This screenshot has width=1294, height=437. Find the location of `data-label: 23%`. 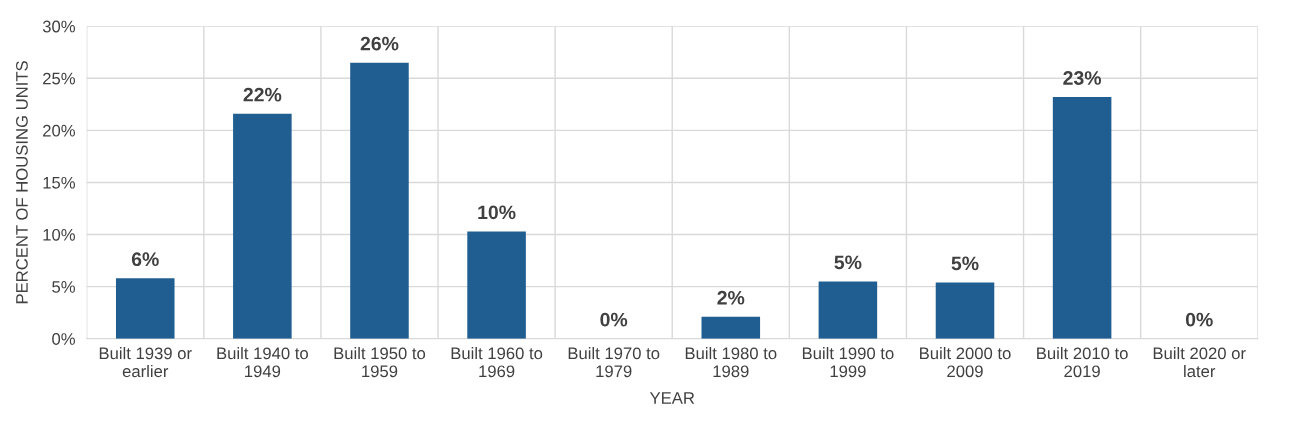

data-label: 23% is located at coordinates (1082, 78).